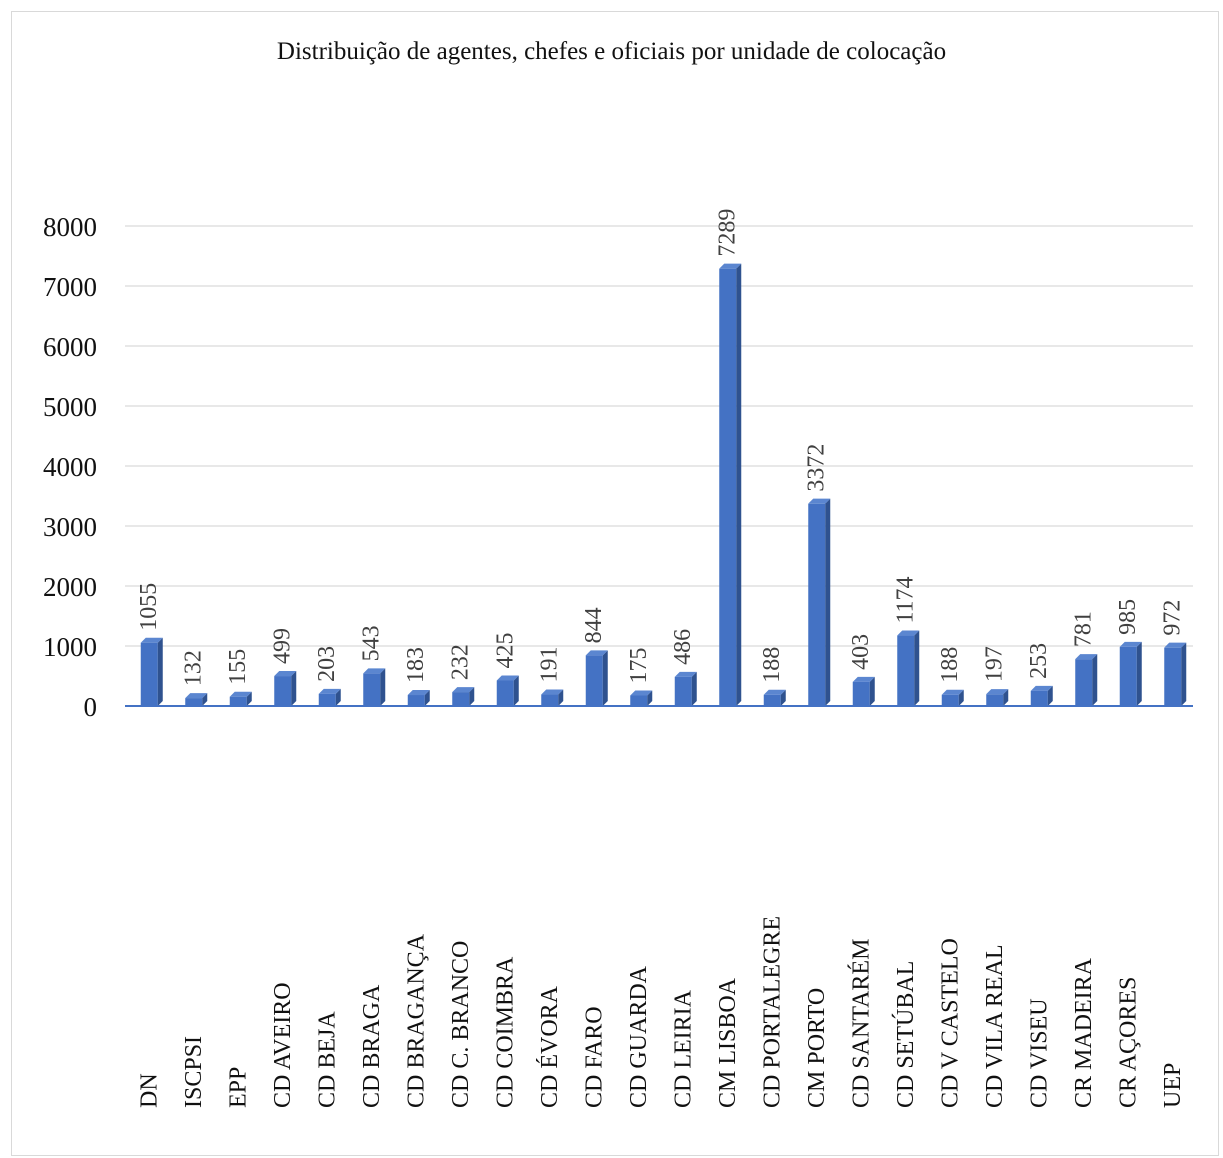 Image resolution: width=1223 pixels, height=1158 pixels. Describe the element at coordinates (70, 587) in the screenshot. I see `y-tick-label: 2000` at that location.